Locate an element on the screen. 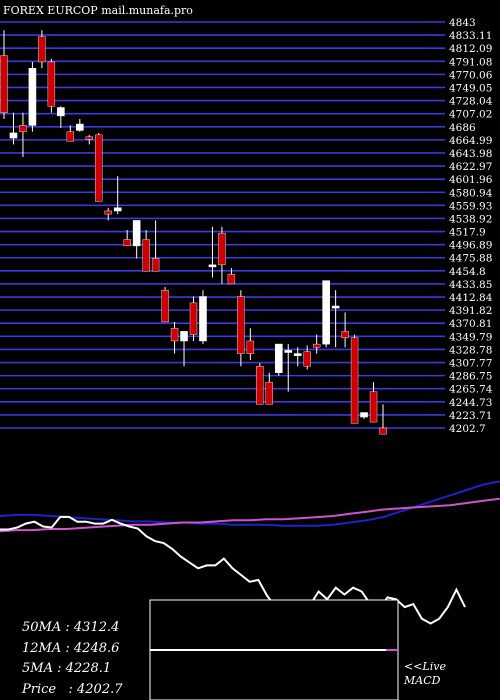 The image size is (500, 700). y-tick-label: 4580.94 is located at coordinates (471, 193).